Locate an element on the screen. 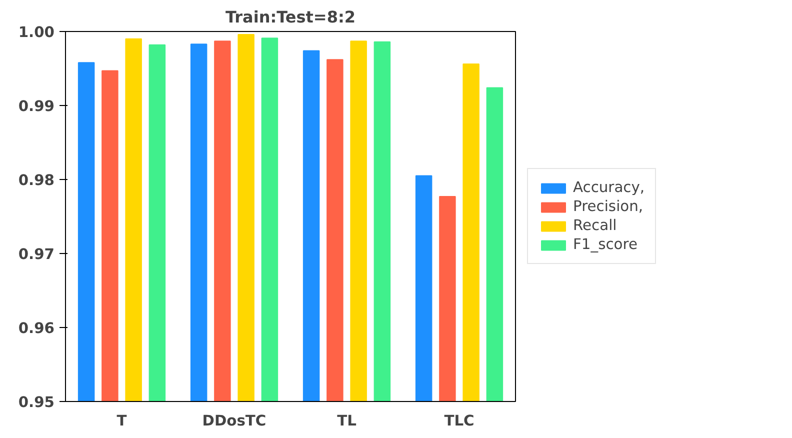 This screenshot has width=792, height=438. legend-label: Precision, is located at coordinates (608, 206).